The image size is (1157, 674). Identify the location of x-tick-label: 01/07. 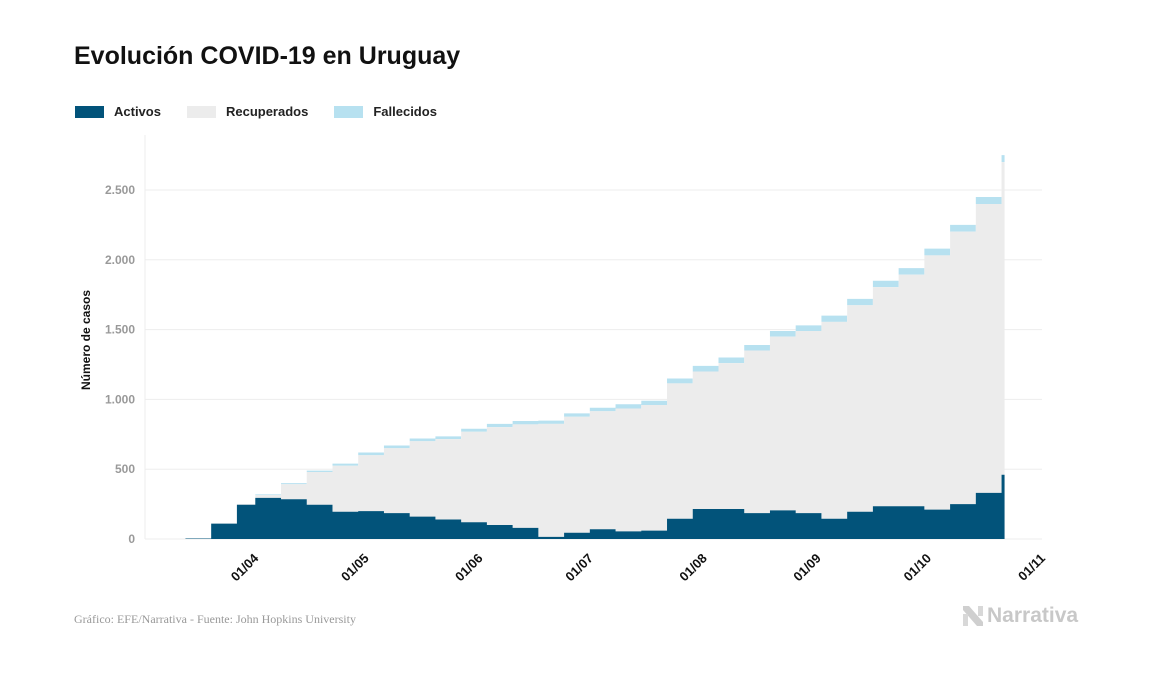
(579, 568).